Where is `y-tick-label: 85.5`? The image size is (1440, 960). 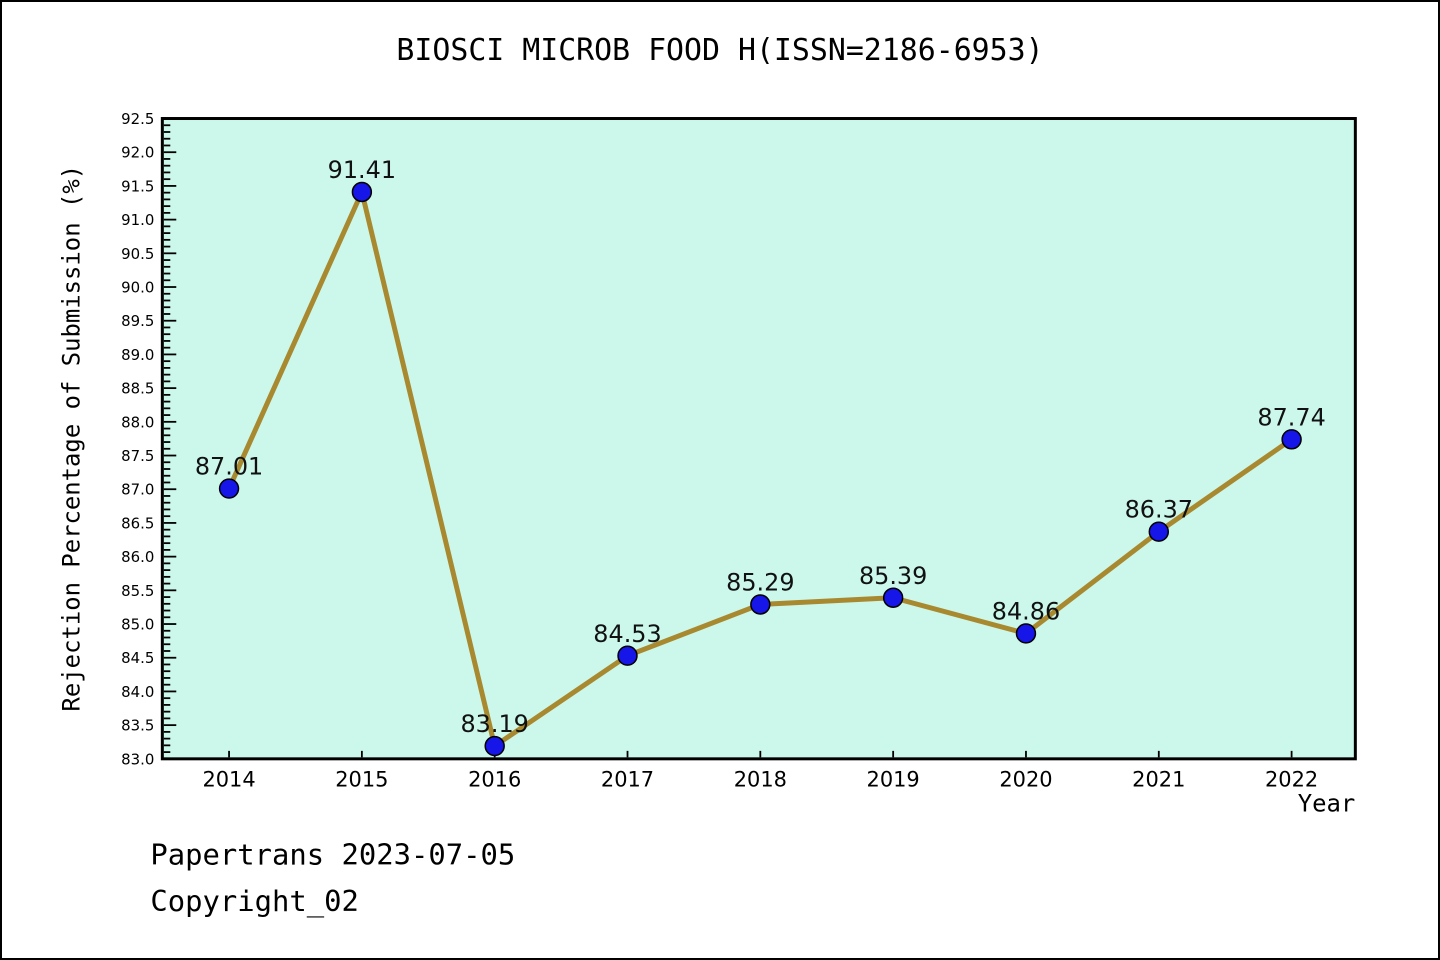 y-tick-label: 85.5 is located at coordinates (137, 591).